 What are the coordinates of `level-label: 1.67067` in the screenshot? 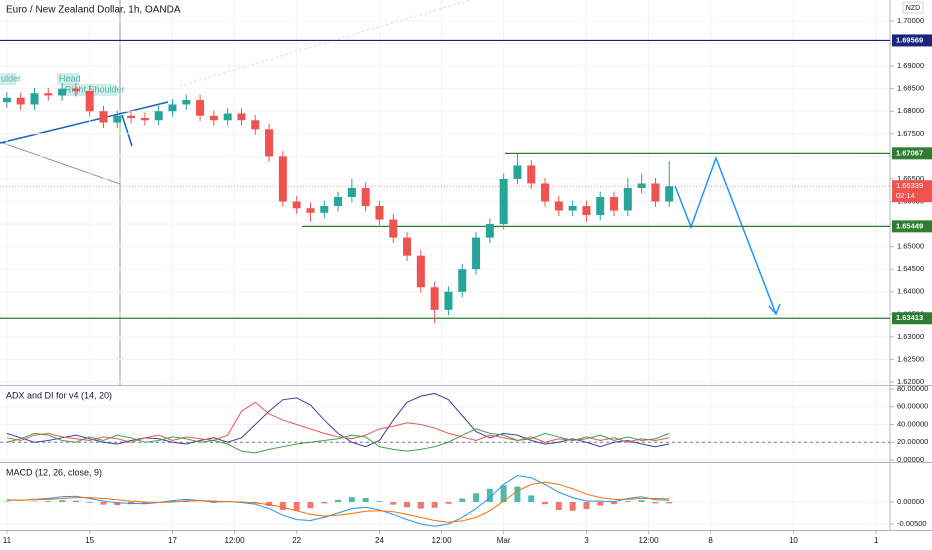 It's located at (909, 152).